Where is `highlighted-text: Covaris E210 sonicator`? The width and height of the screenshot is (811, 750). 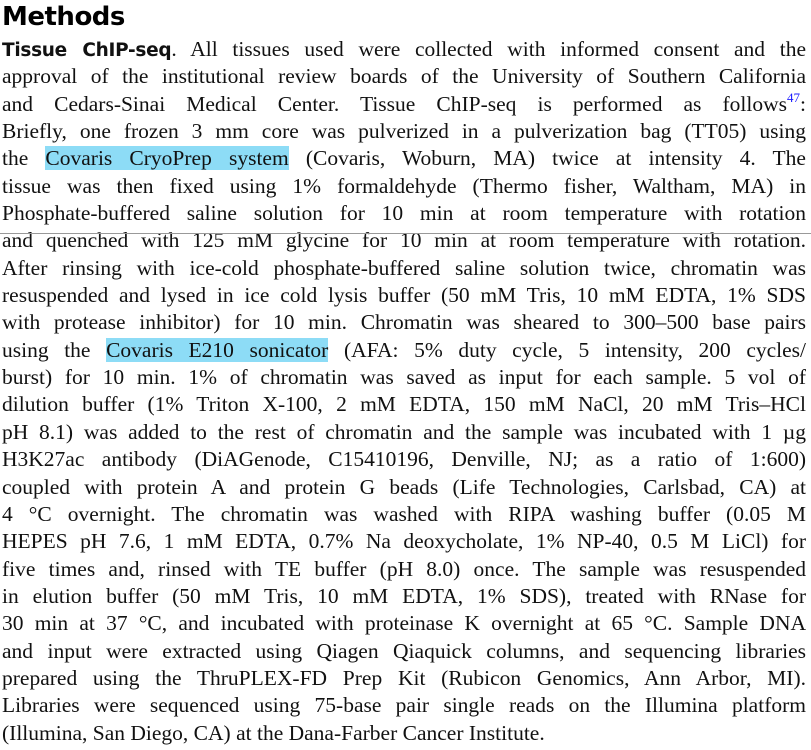
highlighted-text: Covaris E210 sonicator is located at coordinates (217, 349).